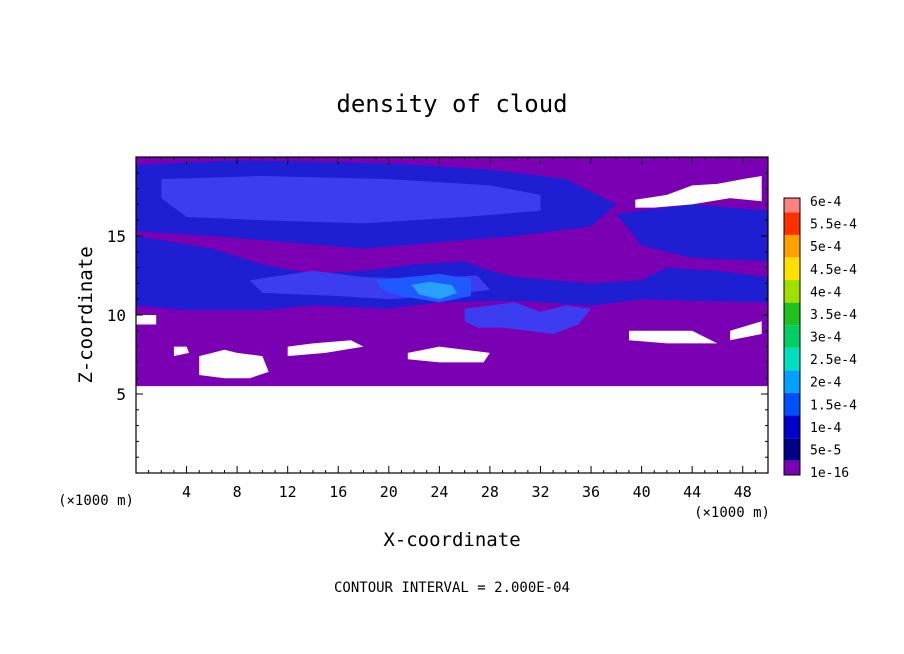  I want to click on colorbar-label: 4.5e-4, so click(833, 270).